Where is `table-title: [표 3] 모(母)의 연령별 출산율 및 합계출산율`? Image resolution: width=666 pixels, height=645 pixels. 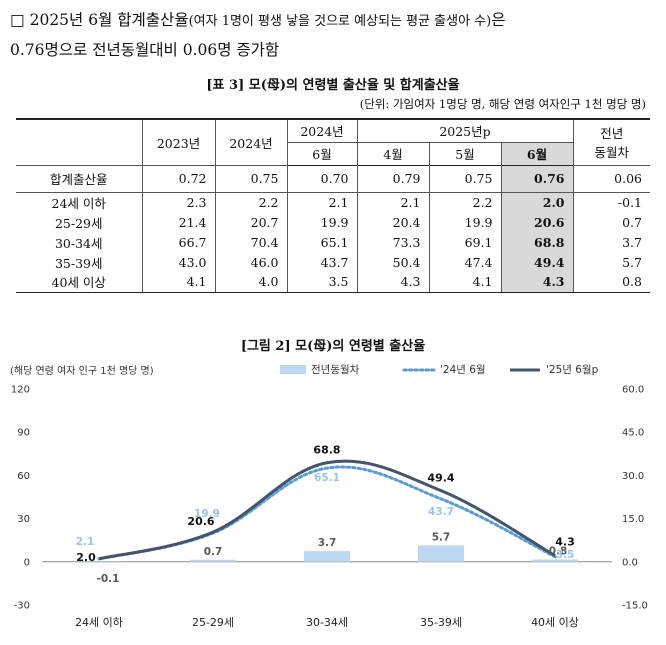 table-title: [표 3] 모(母)의 연령별 출산율 및 합계출산율 is located at coordinates (333, 85).